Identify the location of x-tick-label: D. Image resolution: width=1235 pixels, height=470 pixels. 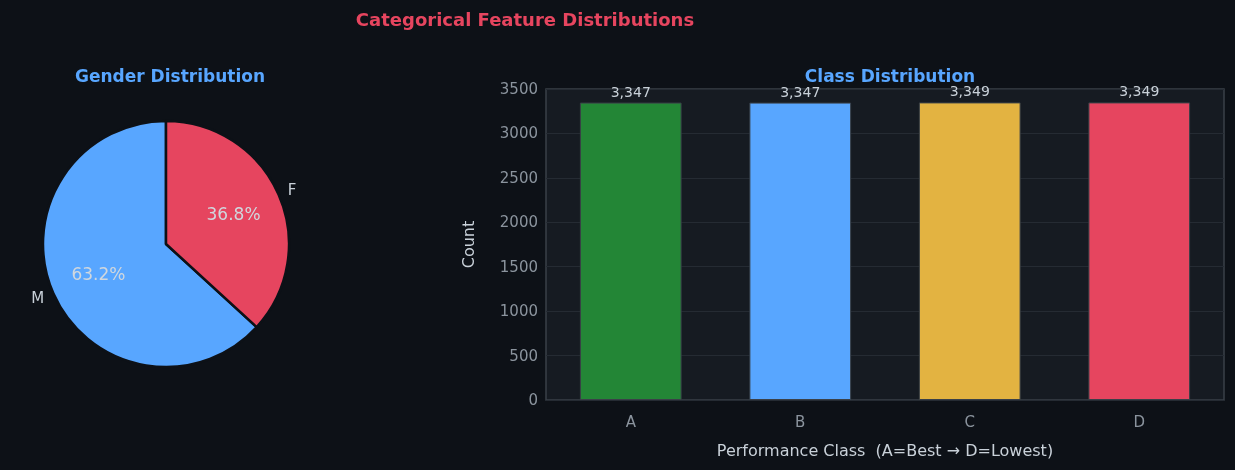
(1139, 421).